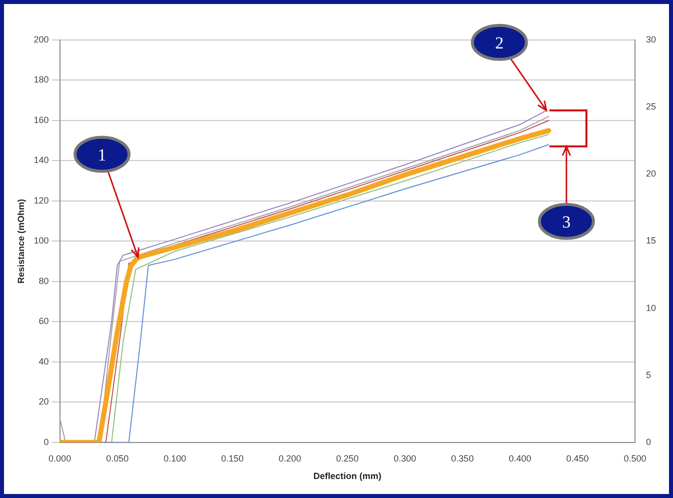  Describe the element at coordinates (651, 307) in the screenshot. I see `y2-tick-label: 10` at that location.